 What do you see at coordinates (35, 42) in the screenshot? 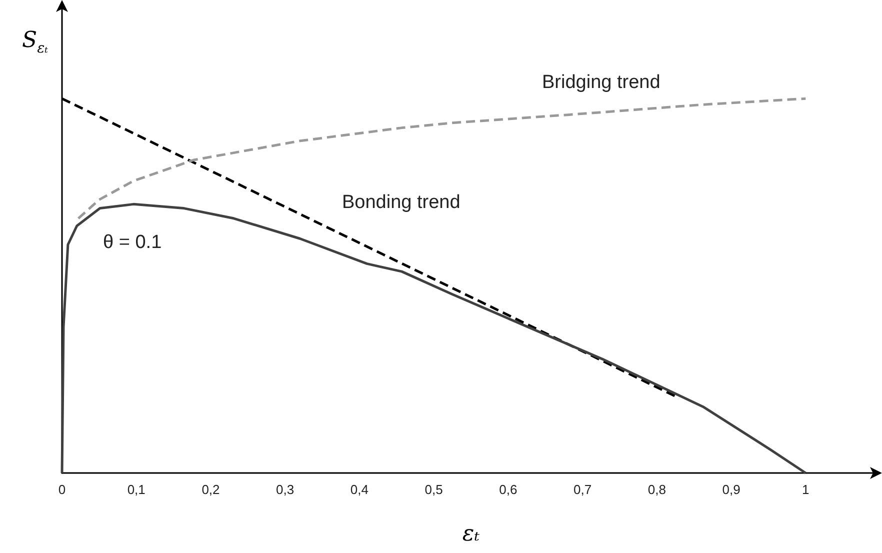
I see `y-axis-title: S$_{εₜ}$` at bounding box center [35, 42].